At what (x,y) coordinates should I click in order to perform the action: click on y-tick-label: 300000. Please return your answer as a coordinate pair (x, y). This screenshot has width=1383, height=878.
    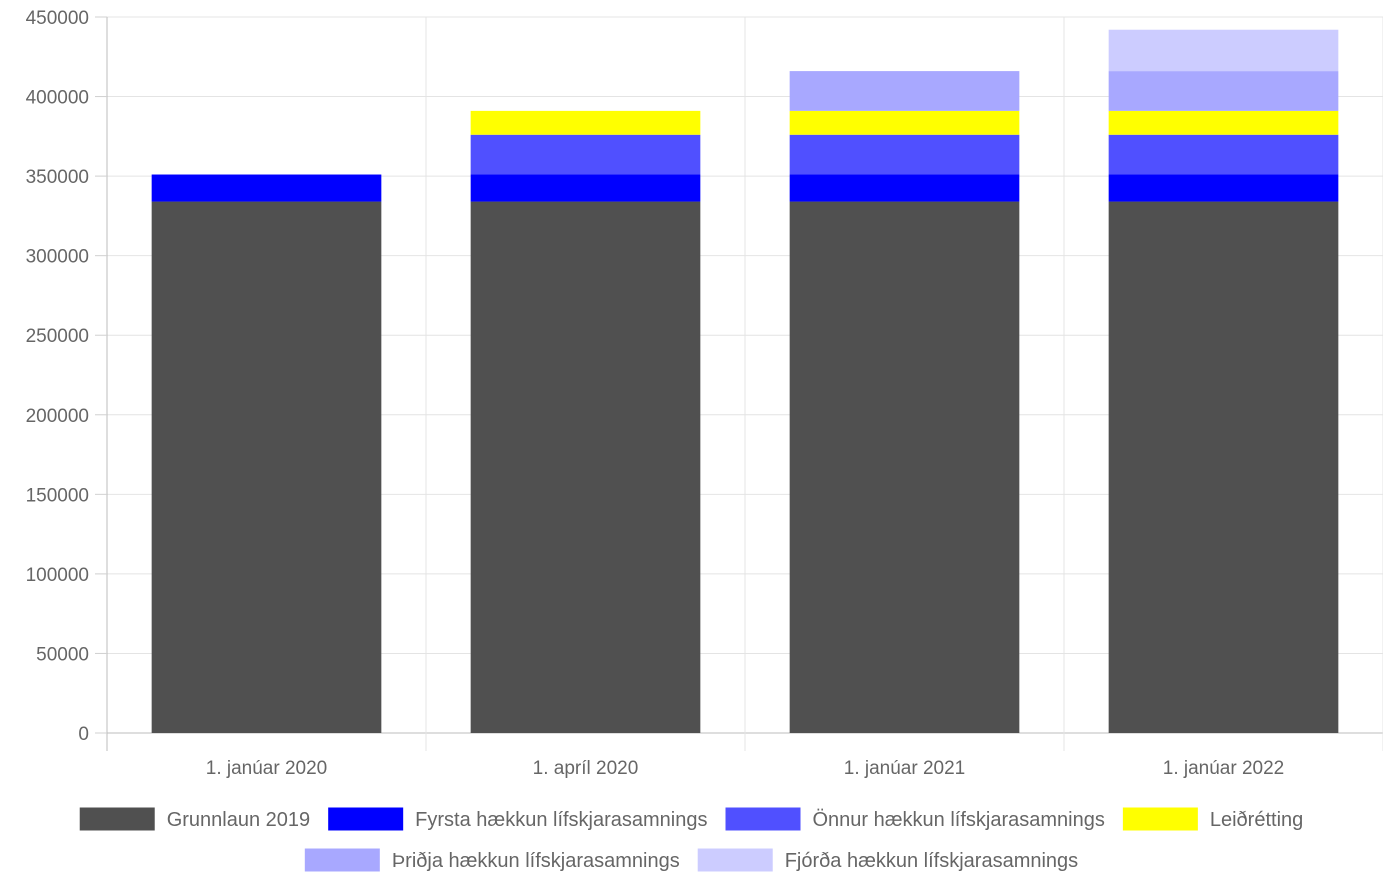
    Looking at the image, I should click on (57, 257).